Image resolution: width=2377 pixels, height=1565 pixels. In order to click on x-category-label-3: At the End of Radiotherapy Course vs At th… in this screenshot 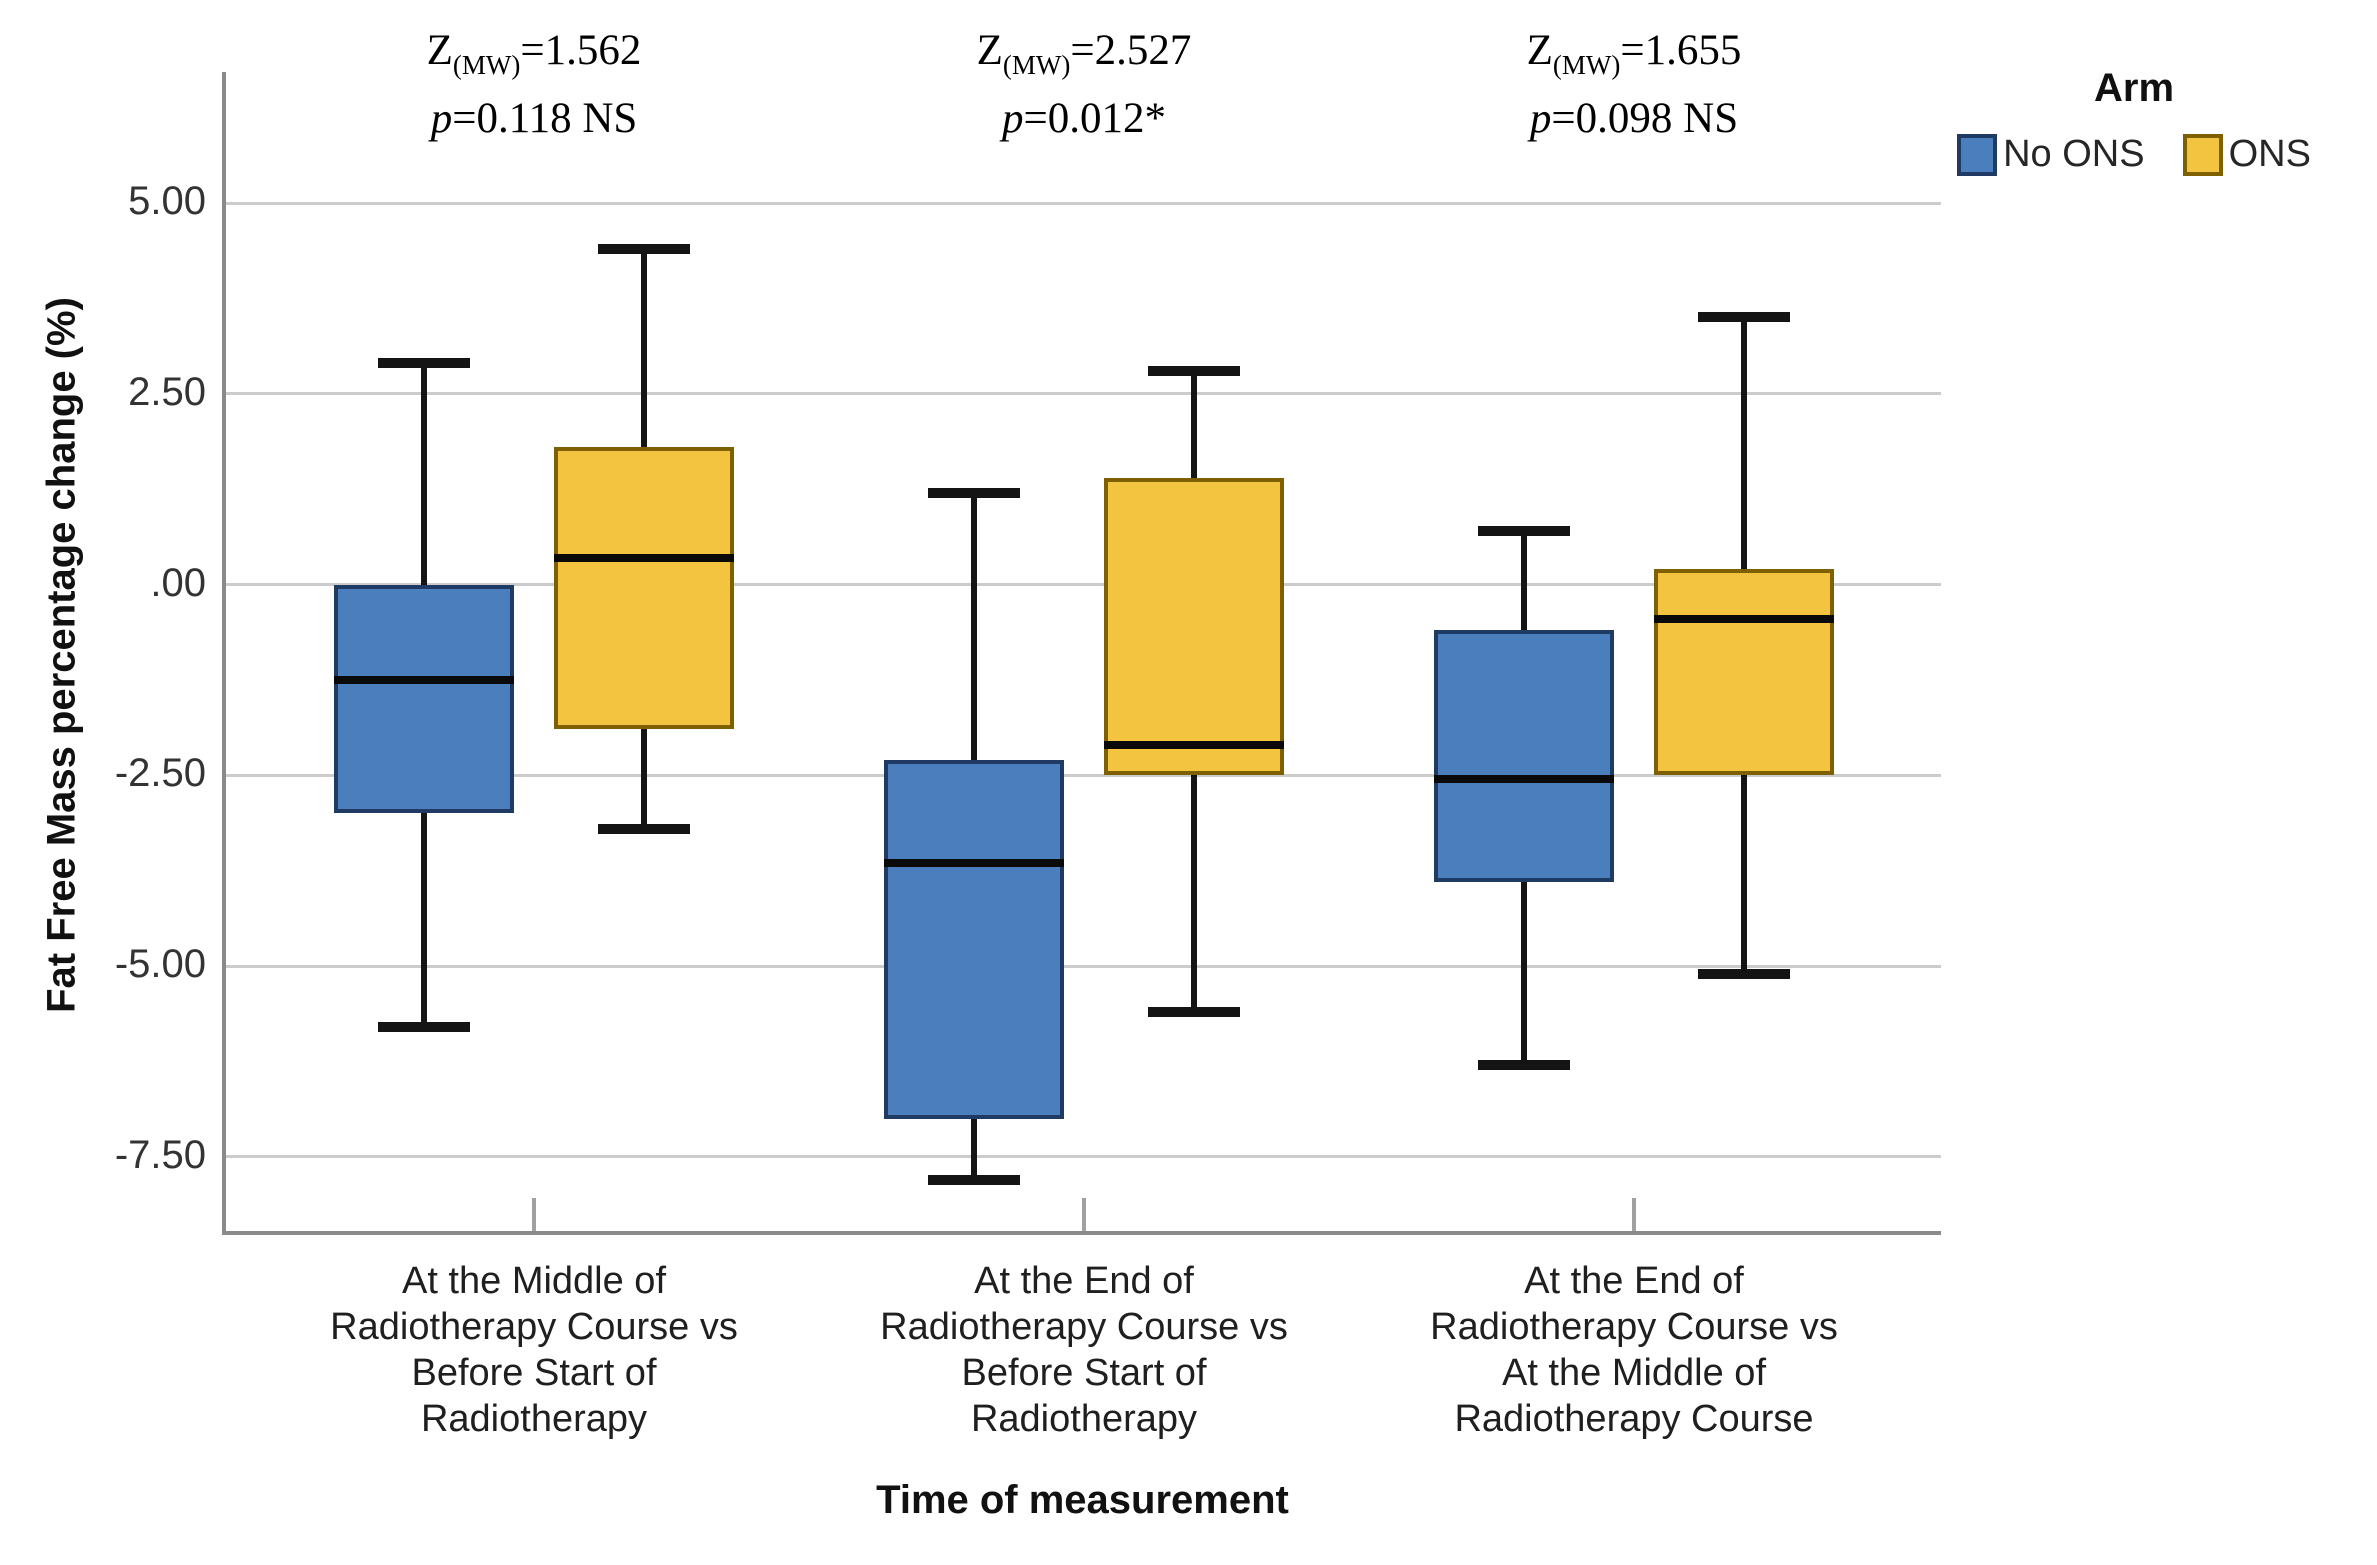, I will do `click(1634, 1350)`.